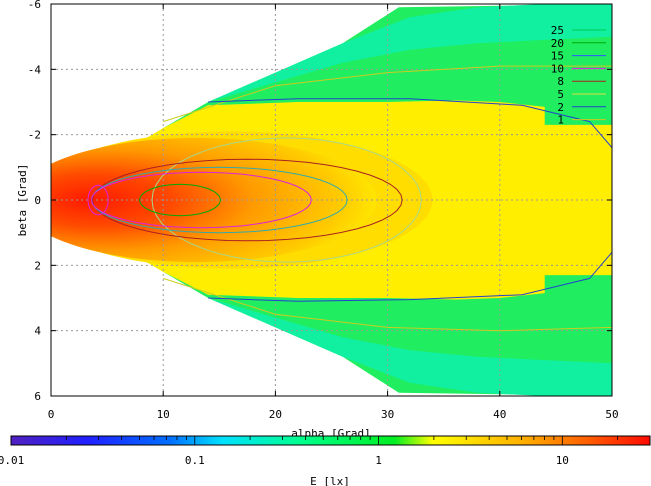 The width and height of the screenshot is (651, 486). I want to click on y-tick-label: 0, so click(37, 200).